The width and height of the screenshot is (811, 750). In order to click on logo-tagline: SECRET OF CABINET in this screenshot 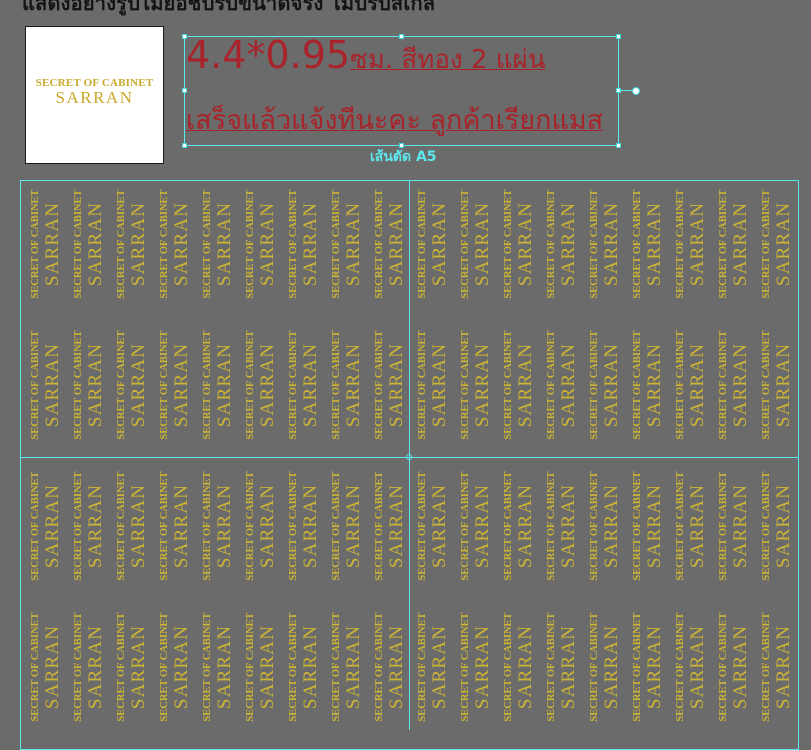, I will do `click(94, 83)`.